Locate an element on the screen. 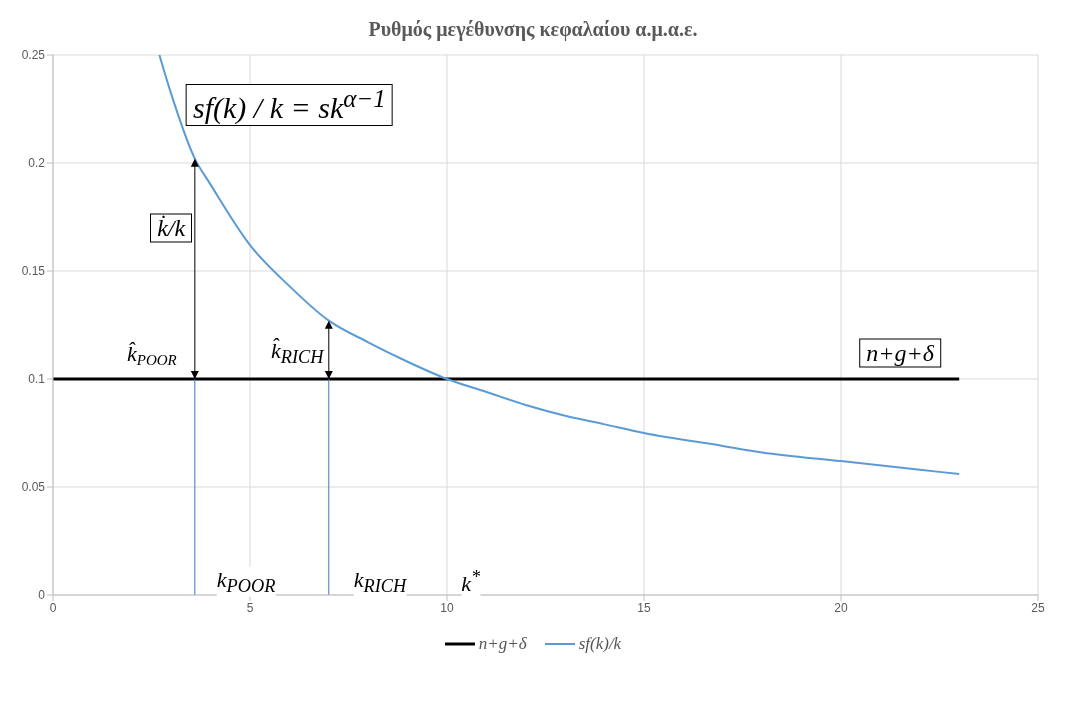  annotation: k$_{POOR}$ is located at coordinates (246, 582).